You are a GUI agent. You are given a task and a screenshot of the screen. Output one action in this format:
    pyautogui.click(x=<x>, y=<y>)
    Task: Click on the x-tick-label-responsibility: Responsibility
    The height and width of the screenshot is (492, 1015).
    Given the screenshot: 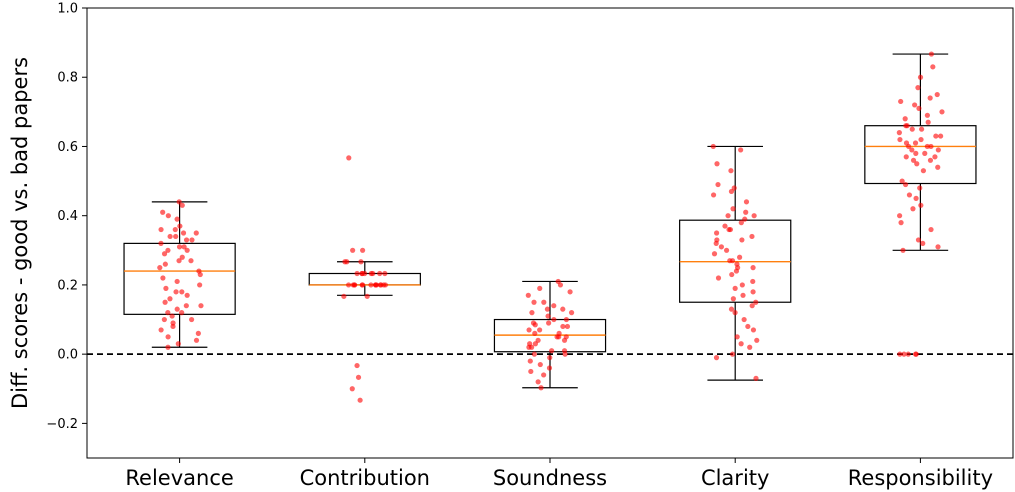 What is the action you would take?
    pyautogui.click(x=920, y=478)
    